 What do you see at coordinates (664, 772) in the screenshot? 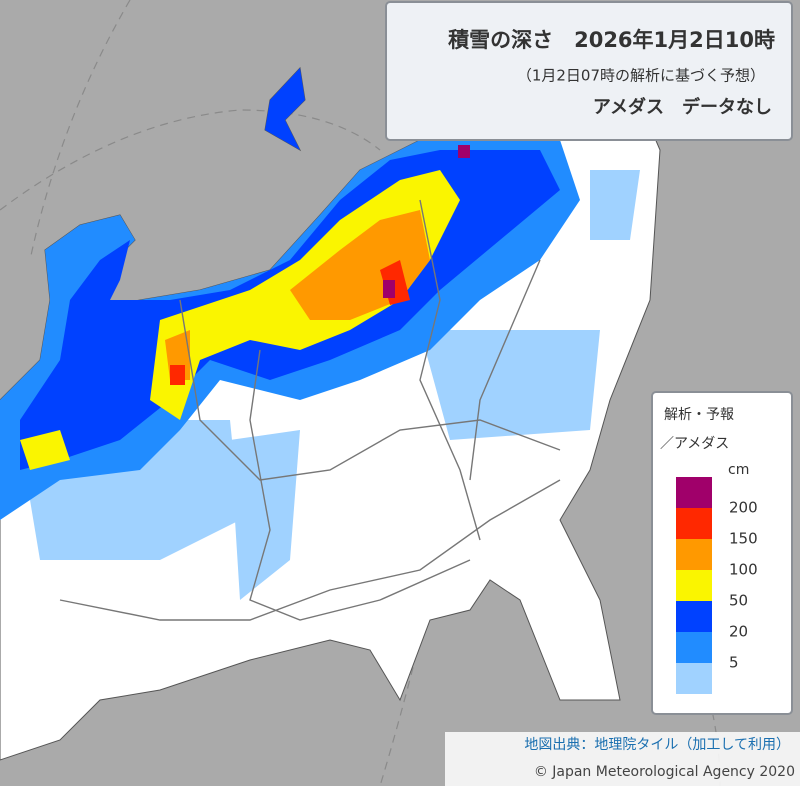
I see `copyright: © Japan Meteorological Agency 2020` at bounding box center [664, 772].